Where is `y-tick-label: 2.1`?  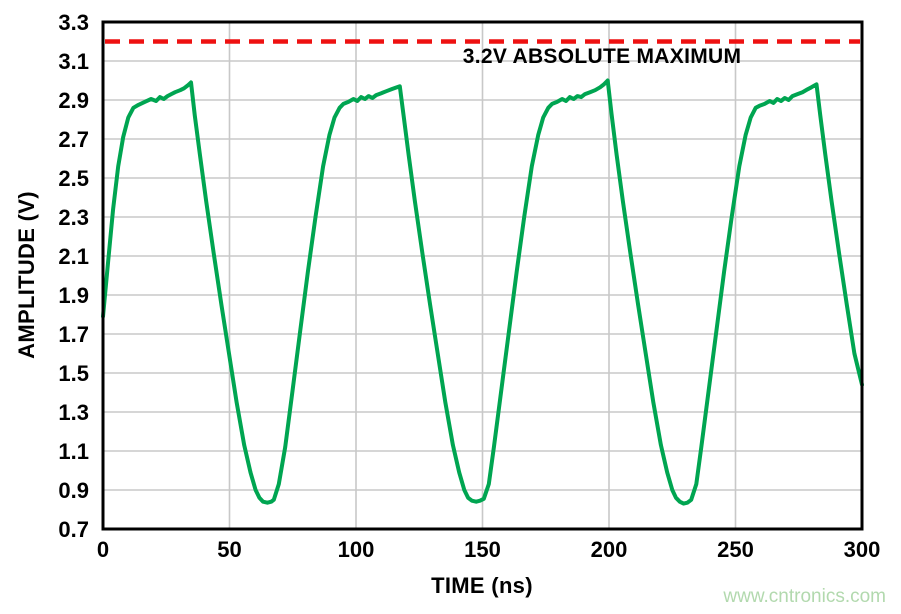
y-tick-label: 2.1 is located at coordinates (73, 256).